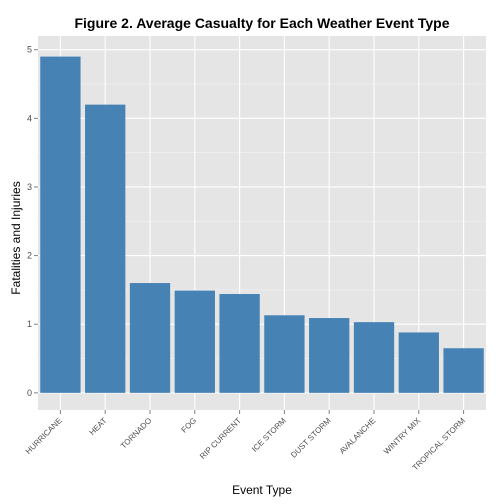  What do you see at coordinates (98, 426) in the screenshot?
I see `x-tick-label: HEAT` at bounding box center [98, 426].